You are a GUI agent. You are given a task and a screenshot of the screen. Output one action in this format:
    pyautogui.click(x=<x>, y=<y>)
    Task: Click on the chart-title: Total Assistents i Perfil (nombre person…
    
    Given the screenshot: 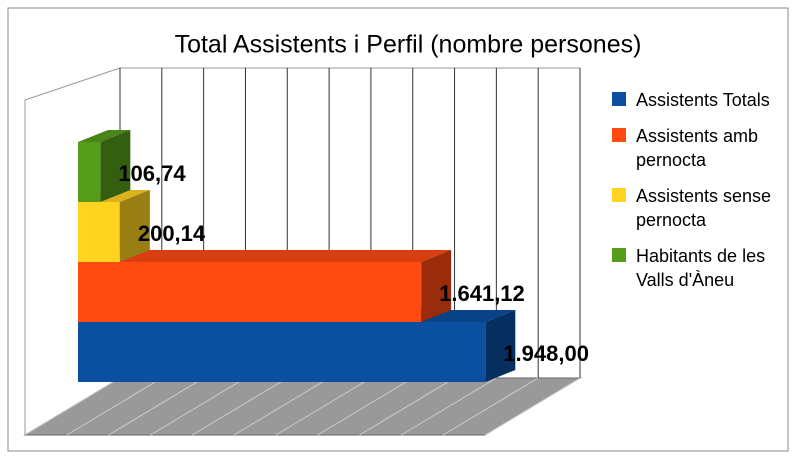 What is the action you would take?
    pyautogui.click(x=408, y=45)
    